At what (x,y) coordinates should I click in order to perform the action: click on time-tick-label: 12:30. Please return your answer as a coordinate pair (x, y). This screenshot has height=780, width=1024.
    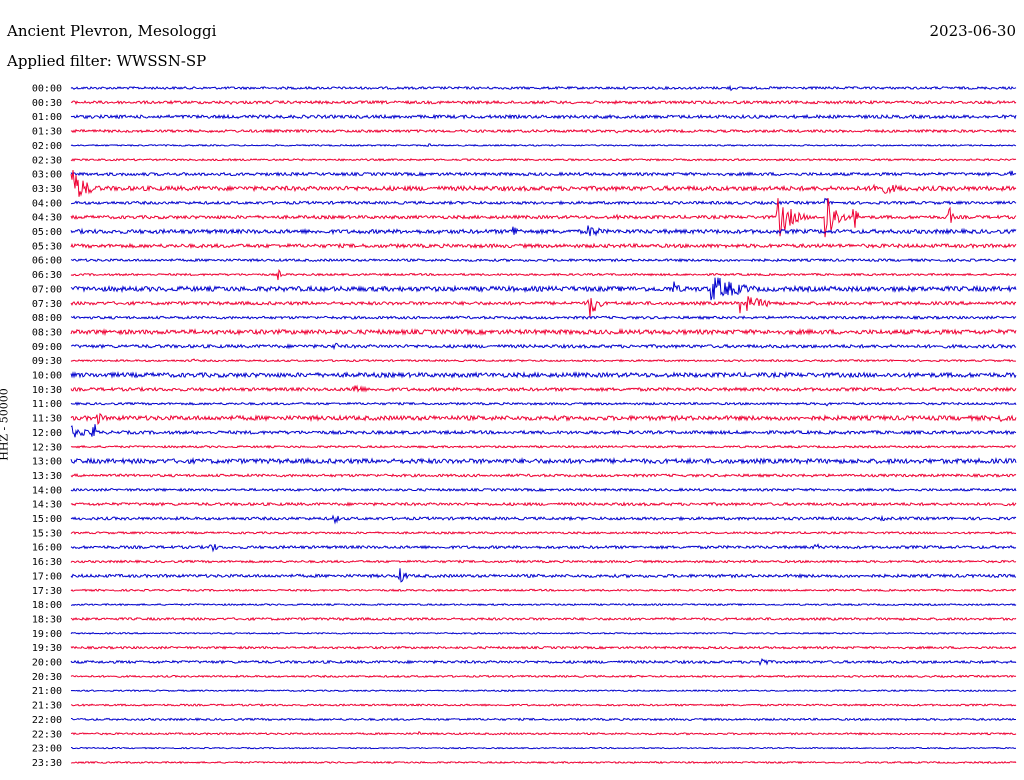
    Looking at the image, I should click on (47, 447).